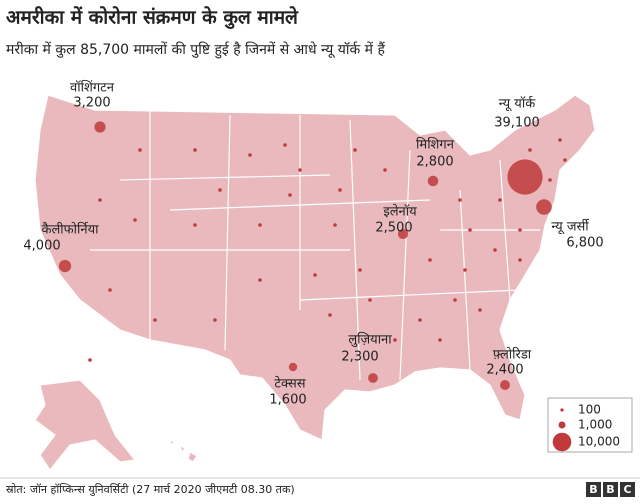  Describe the element at coordinates (287, 400) in the screenshot. I see `case-count: 1,600` at that location.